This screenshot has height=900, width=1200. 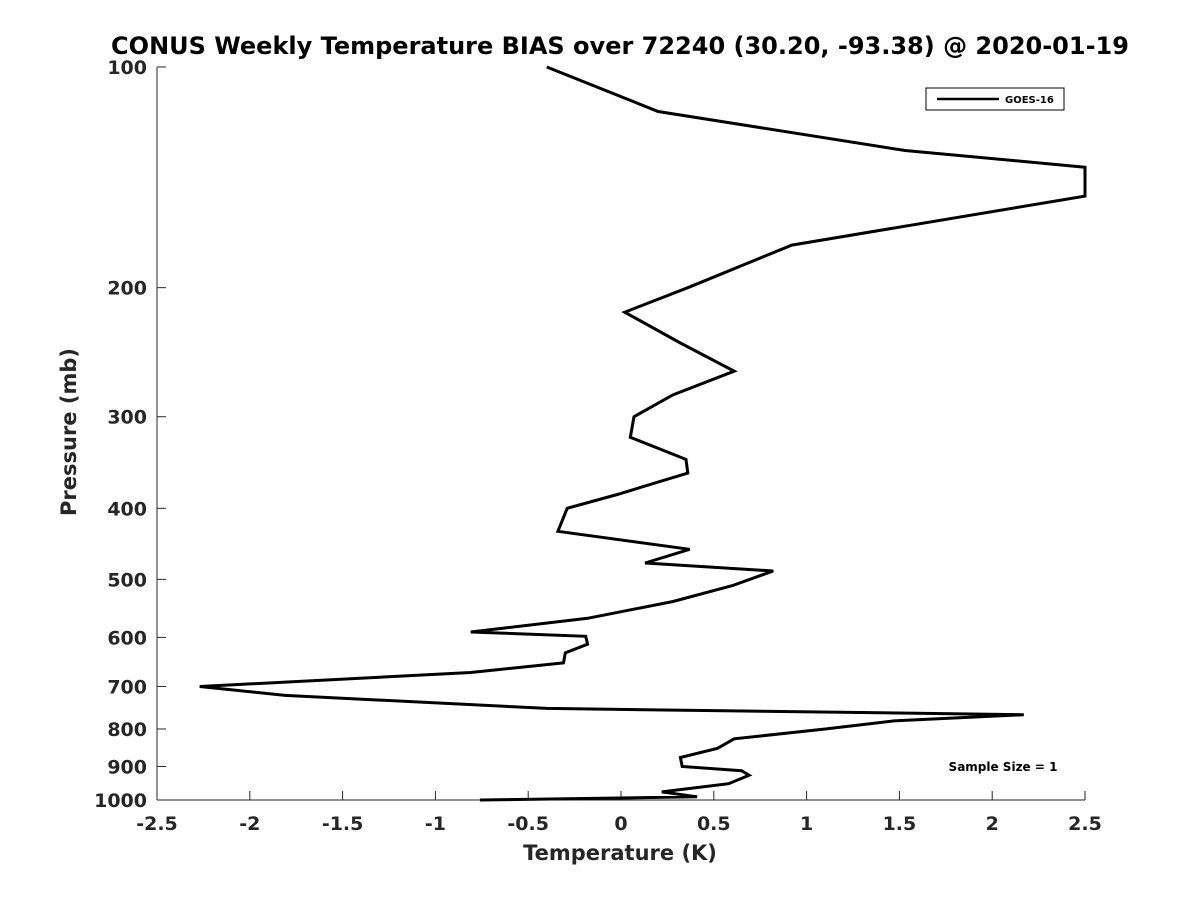 I want to click on x-tick-label: -2, so click(x=249, y=824).